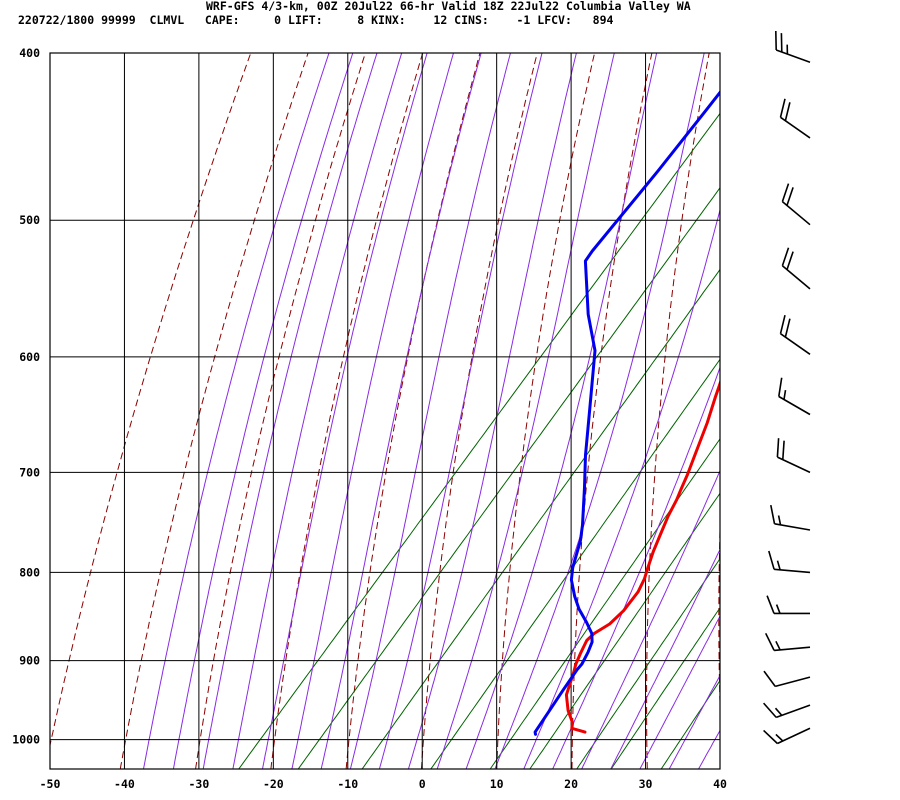 The image size is (900, 800). What do you see at coordinates (29, 53) in the screenshot?
I see `y-tick-label: 400` at bounding box center [29, 53].